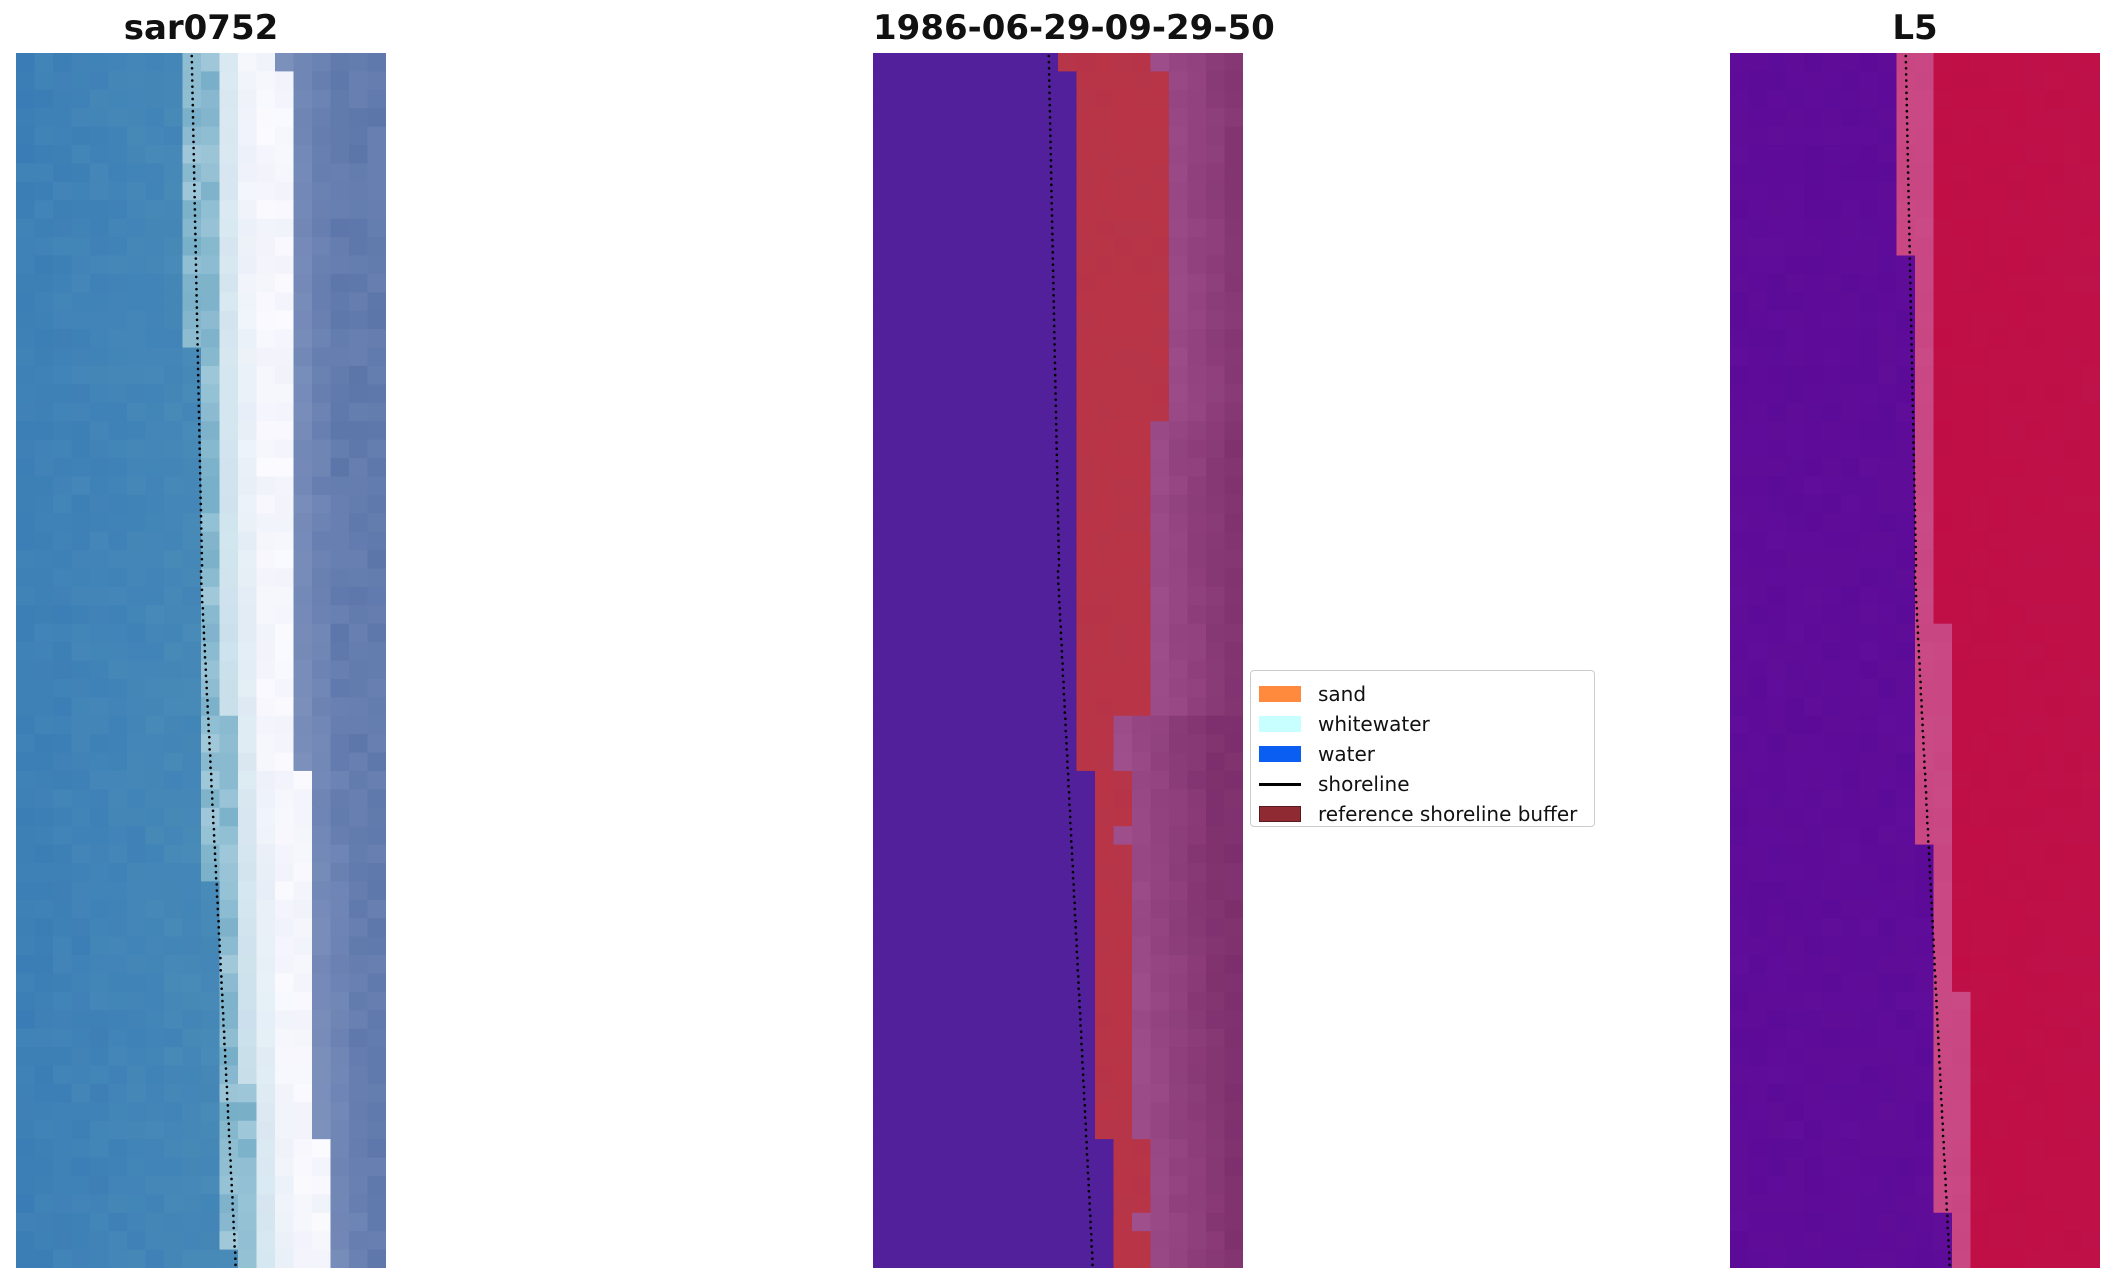  What do you see at coordinates (1280, 784) in the screenshot?
I see `legend-line-shoreline` at bounding box center [1280, 784].